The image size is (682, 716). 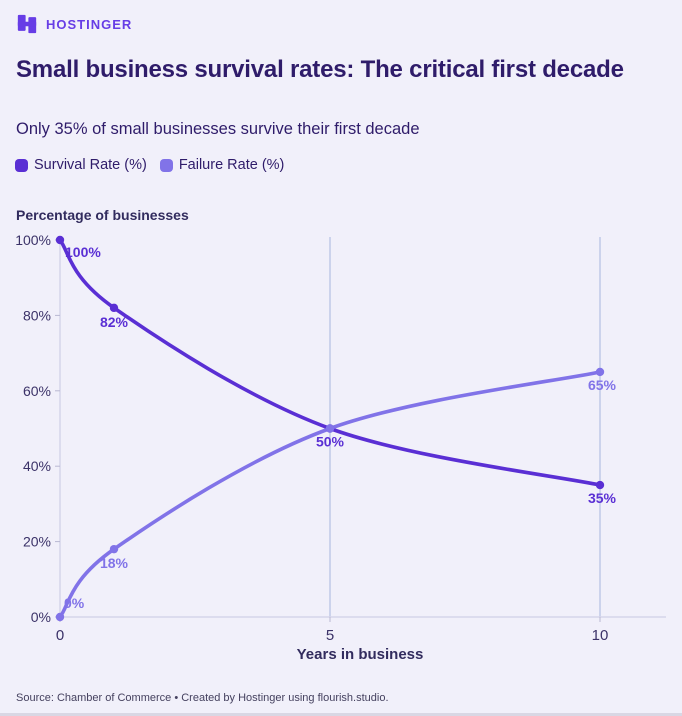 I want to click on failure-point-label: 18%, so click(x=114, y=563).